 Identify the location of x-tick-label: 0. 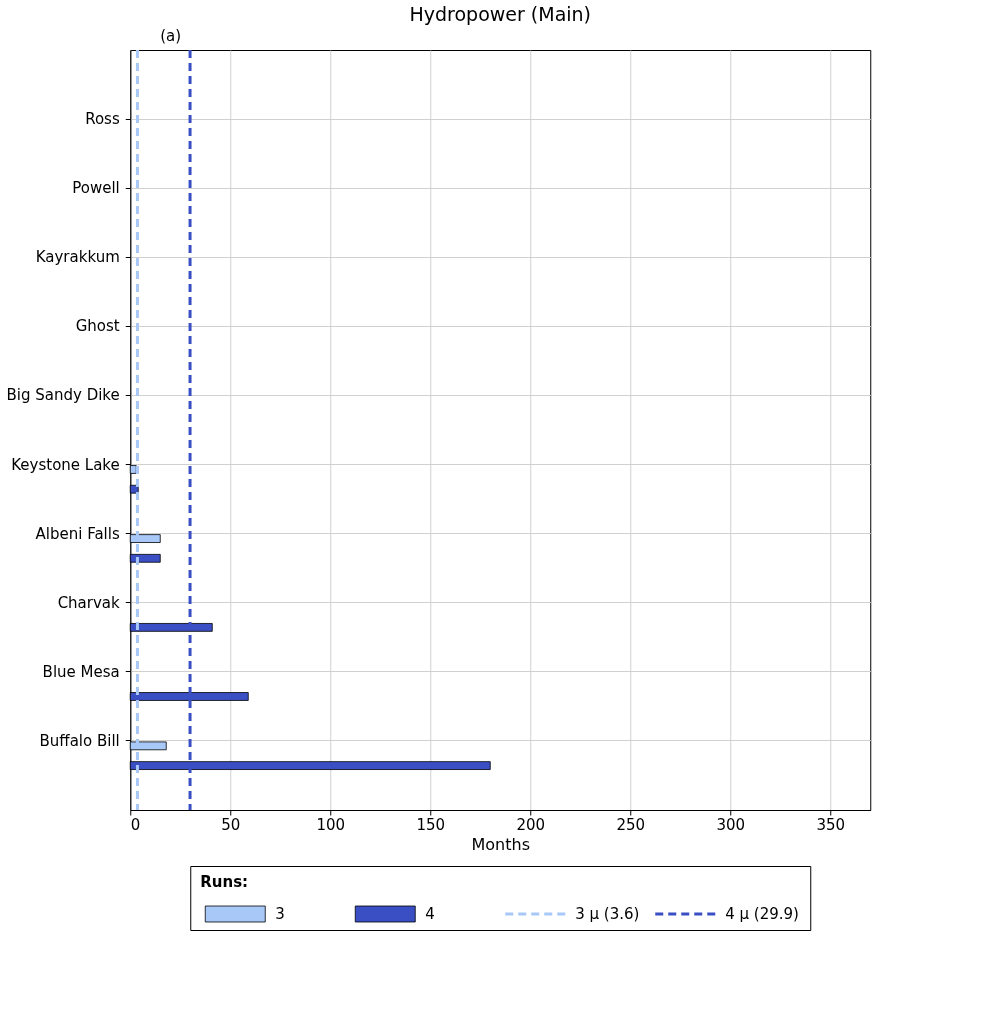
(135, 824).